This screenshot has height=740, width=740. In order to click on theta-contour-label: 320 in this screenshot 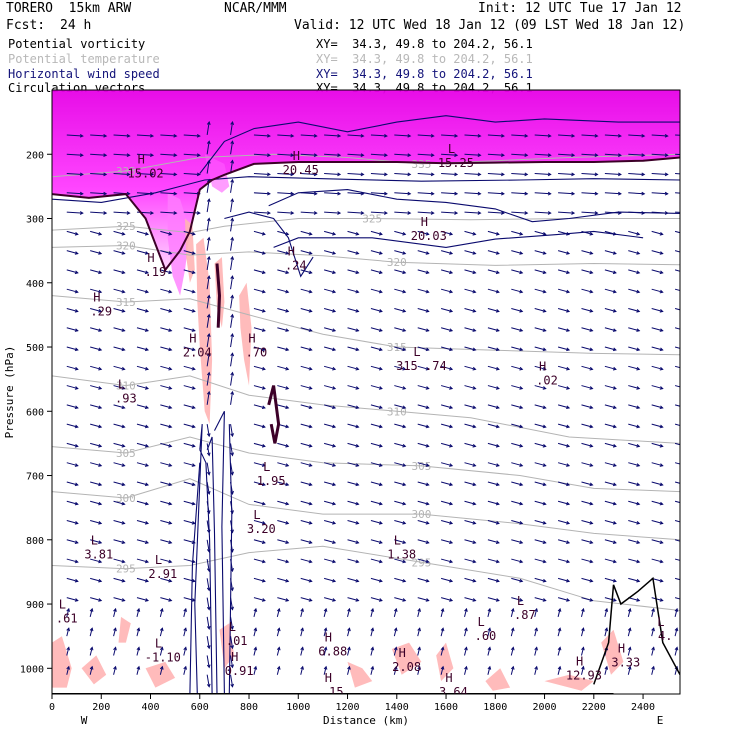, I will do `click(126, 245)`.